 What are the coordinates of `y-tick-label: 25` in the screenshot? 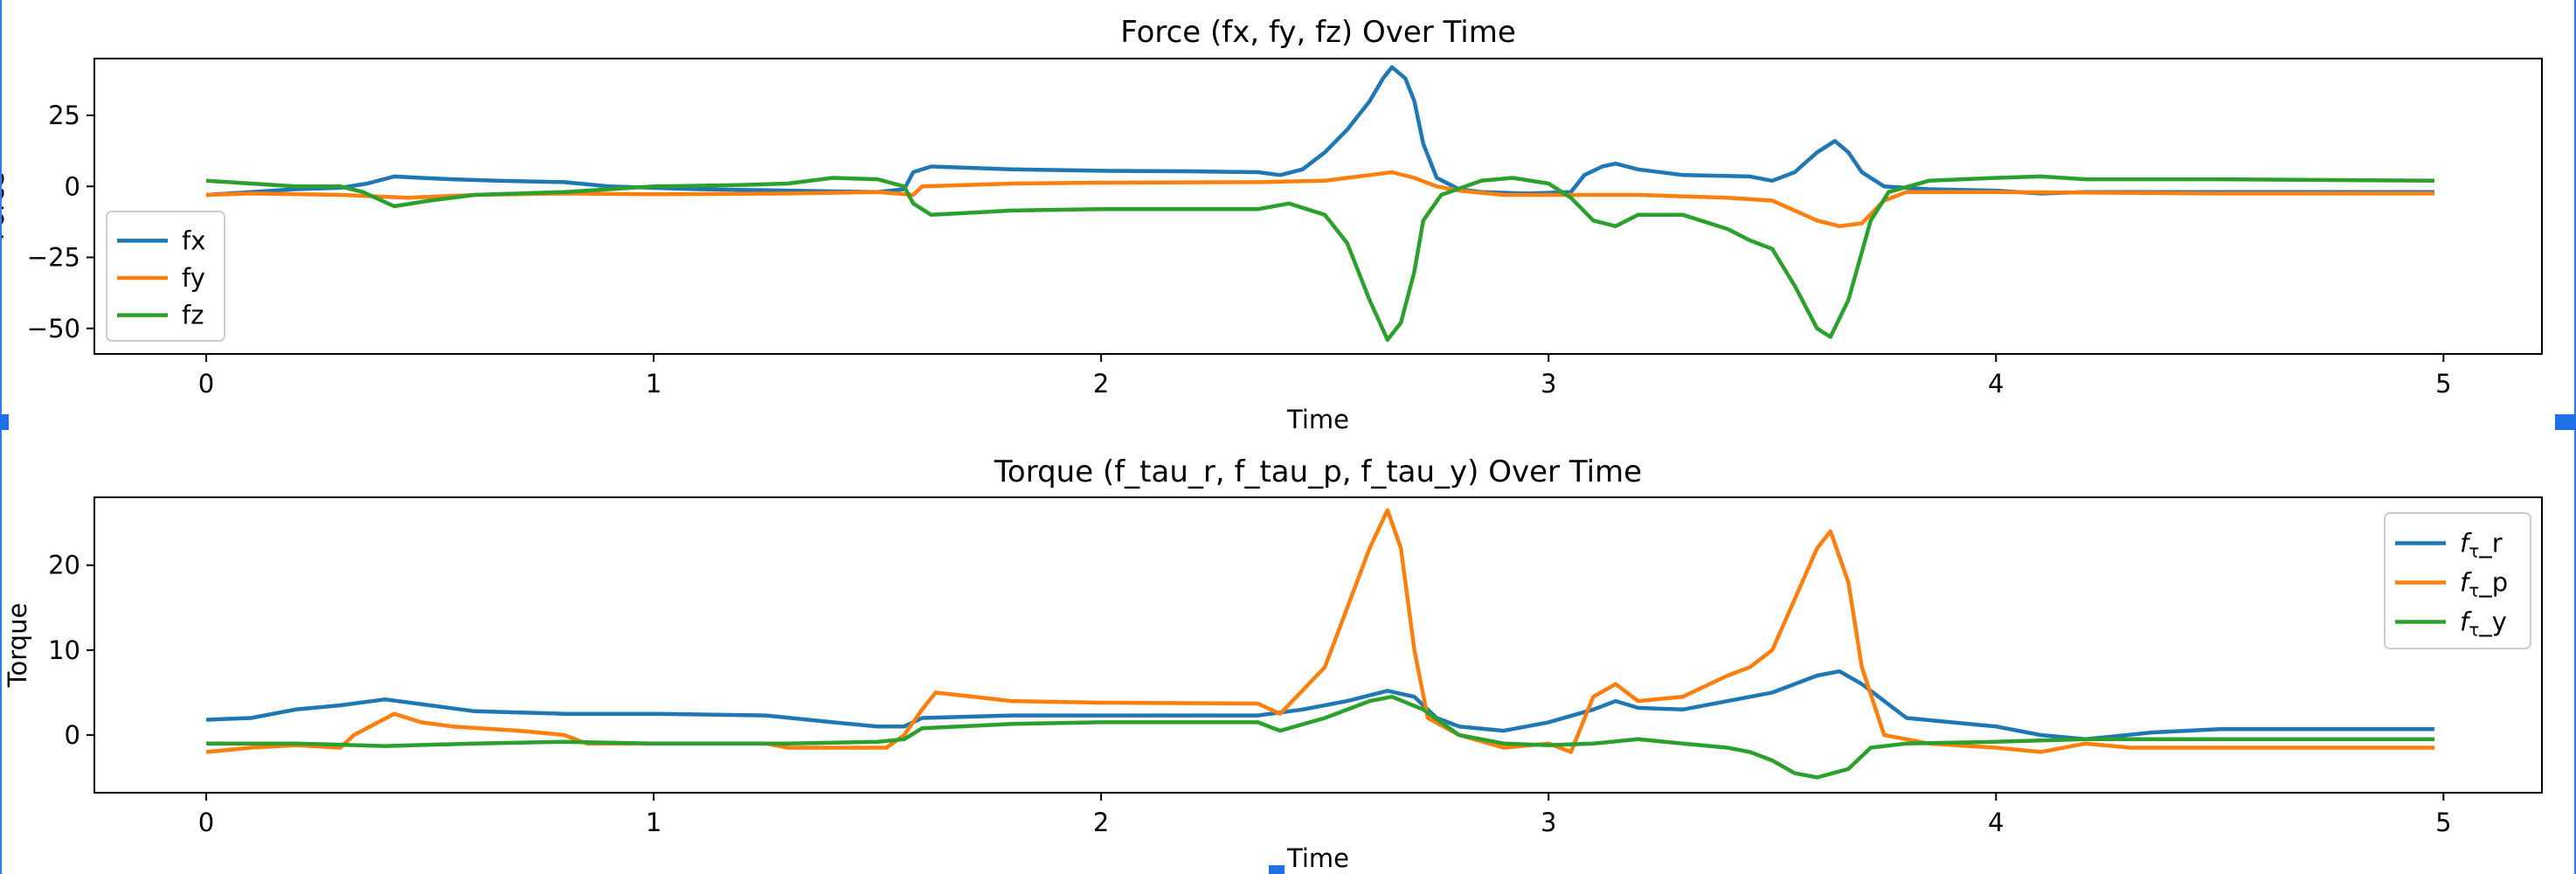 It's located at (64, 116).